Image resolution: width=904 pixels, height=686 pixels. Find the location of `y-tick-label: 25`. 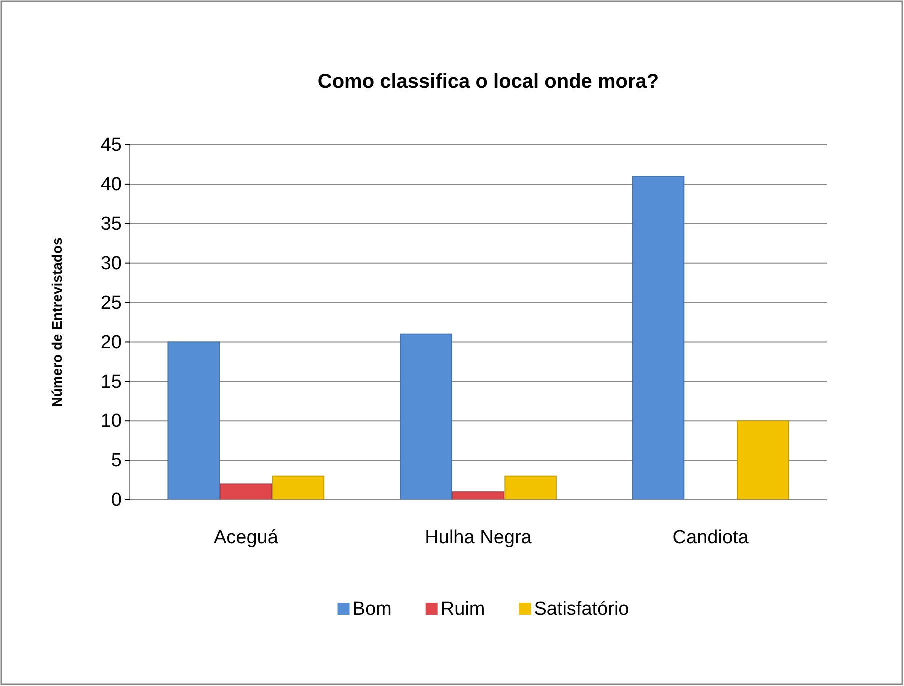

y-tick-label: 25 is located at coordinates (111, 303).